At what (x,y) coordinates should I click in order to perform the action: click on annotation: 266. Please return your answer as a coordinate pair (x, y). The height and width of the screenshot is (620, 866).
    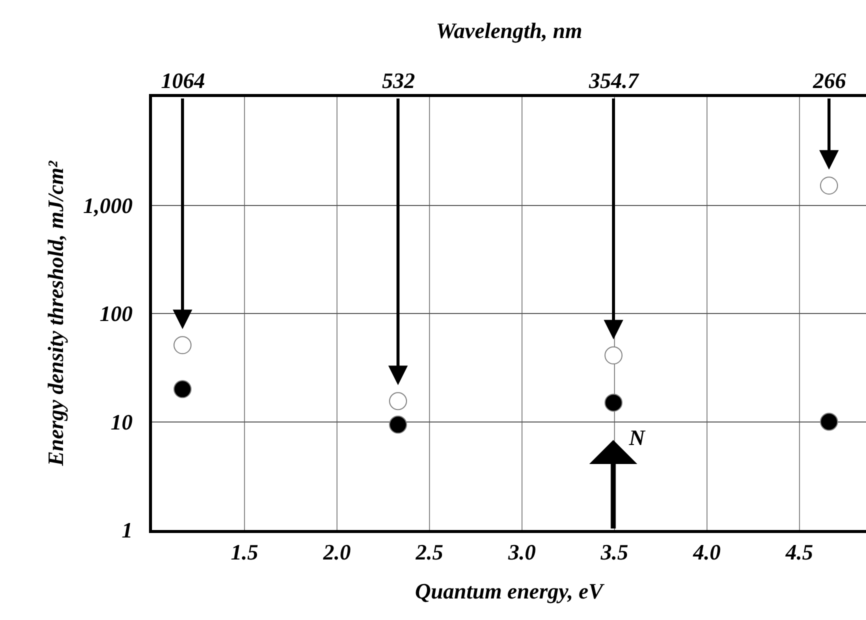
    Looking at the image, I should click on (829, 80).